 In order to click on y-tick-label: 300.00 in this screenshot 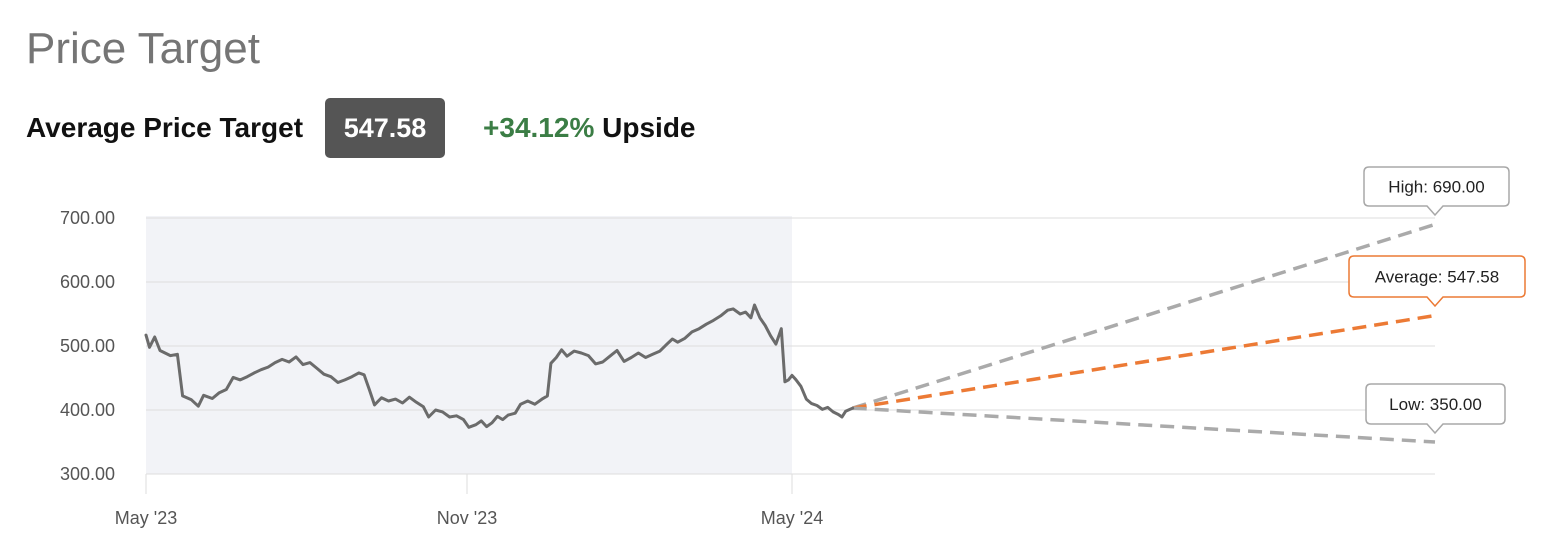, I will do `click(87, 474)`.